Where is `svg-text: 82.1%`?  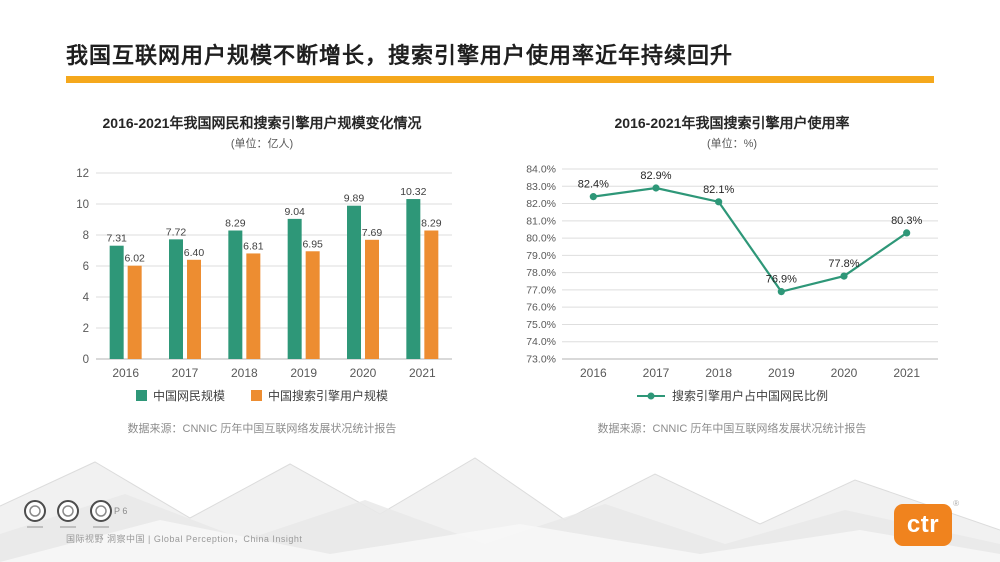 svg-text: 82.1% is located at coordinates (718, 190).